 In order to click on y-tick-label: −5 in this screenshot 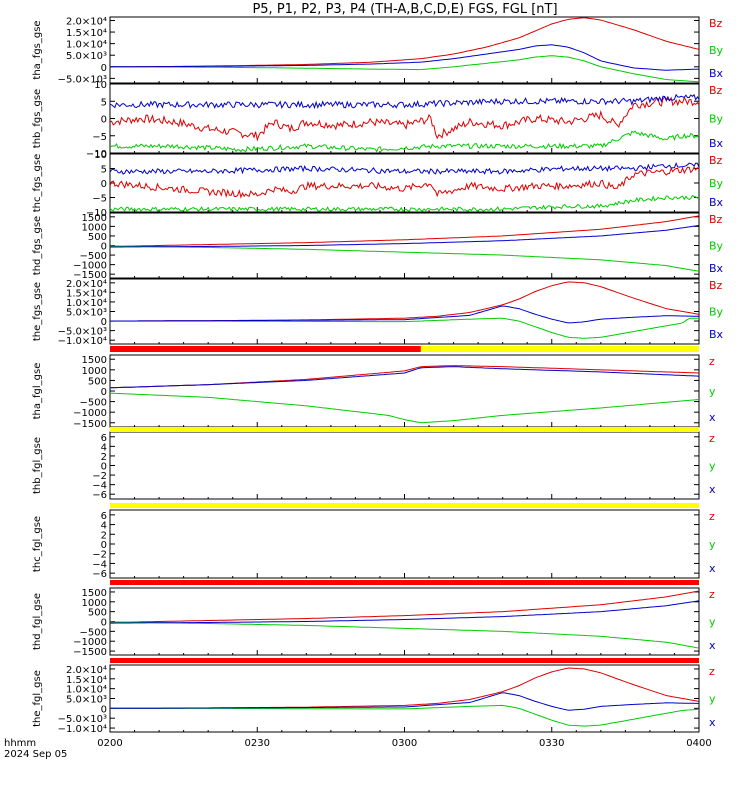, I will do `click(99, 137)`.